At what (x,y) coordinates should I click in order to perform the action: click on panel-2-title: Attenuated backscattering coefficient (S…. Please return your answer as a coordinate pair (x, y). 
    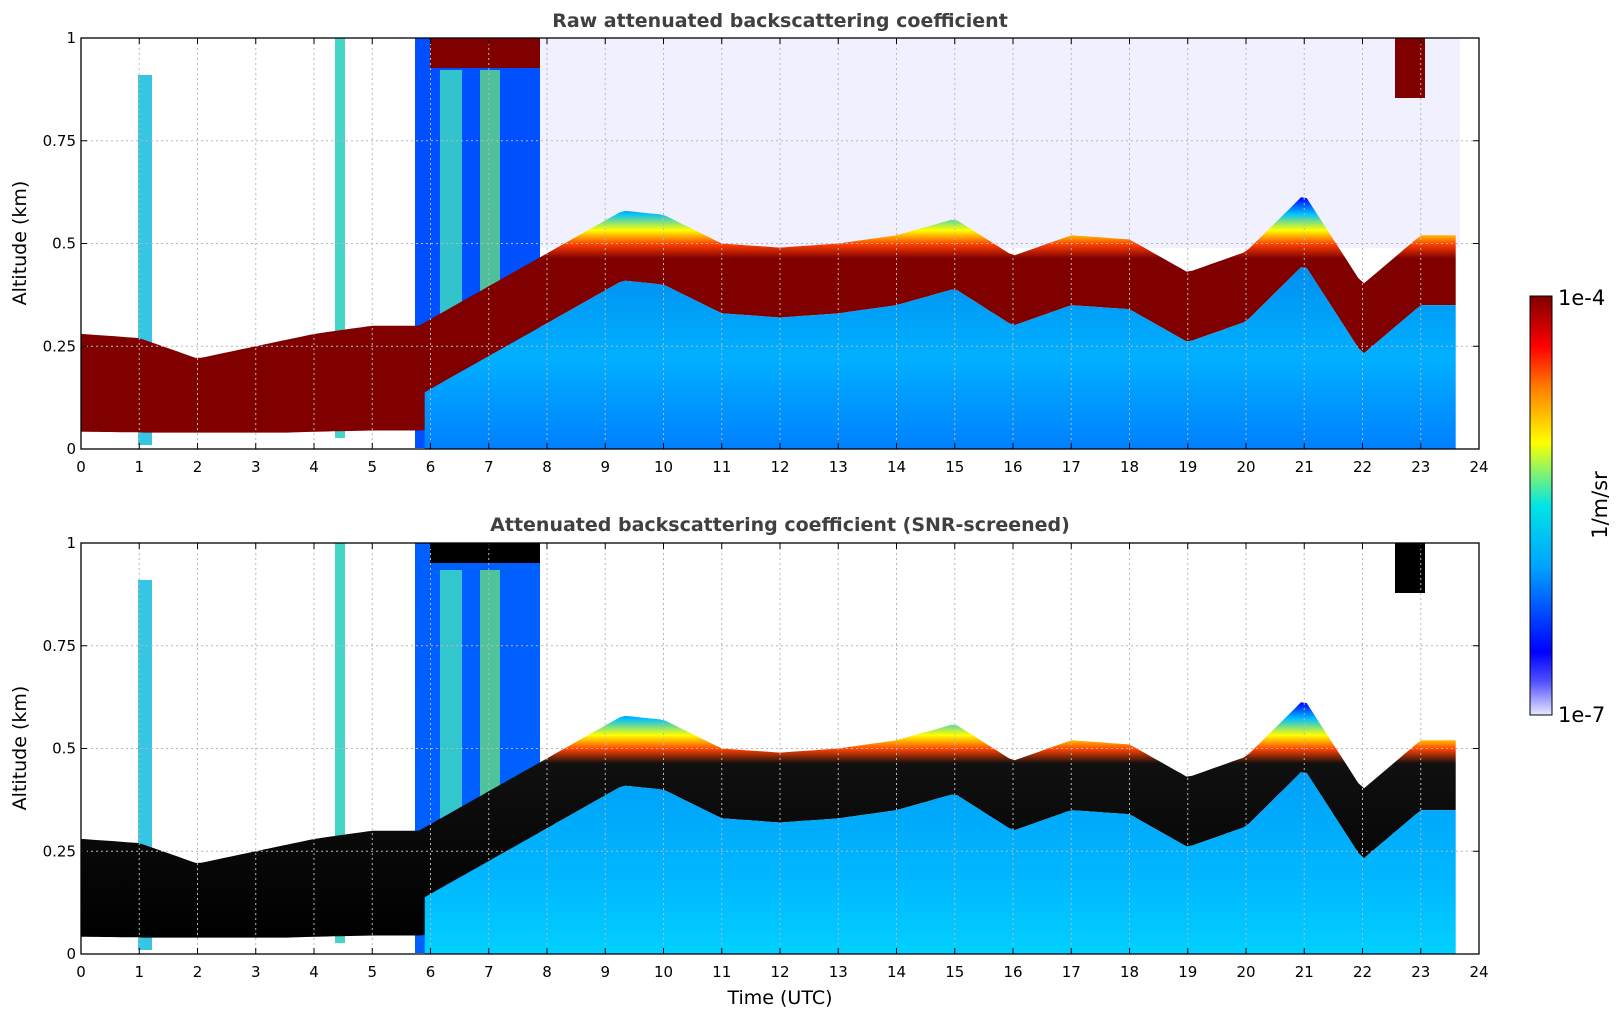
    Looking at the image, I should click on (780, 525).